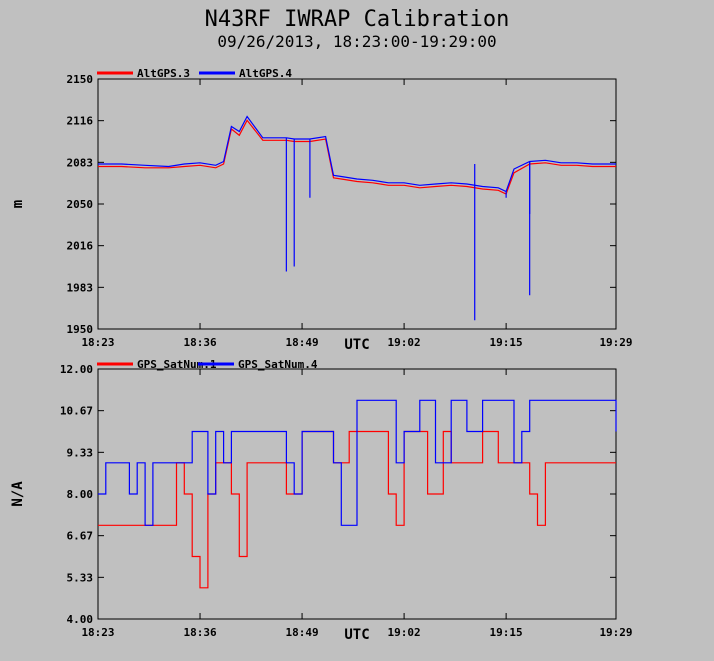  What do you see at coordinates (278, 364) in the screenshot?
I see `legend-label: GPS_SatNum.4` at bounding box center [278, 364].